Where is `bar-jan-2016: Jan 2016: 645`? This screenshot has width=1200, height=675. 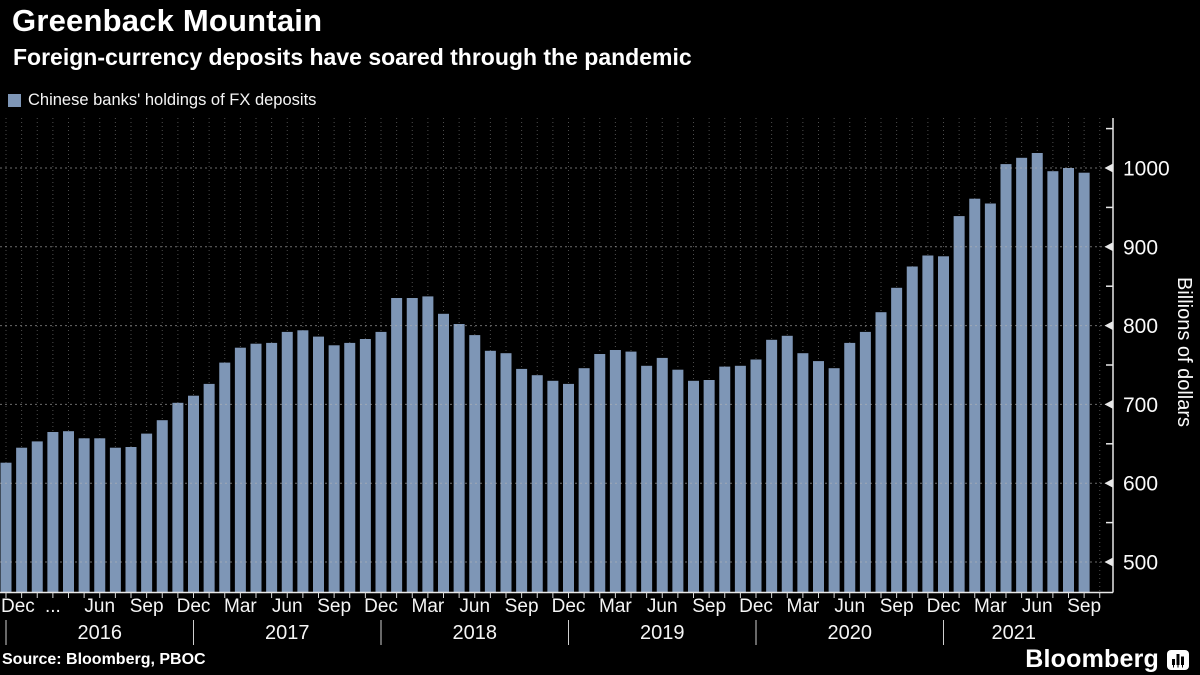 bar-jan-2016: Jan 2016: 645 is located at coordinates (22, 520).